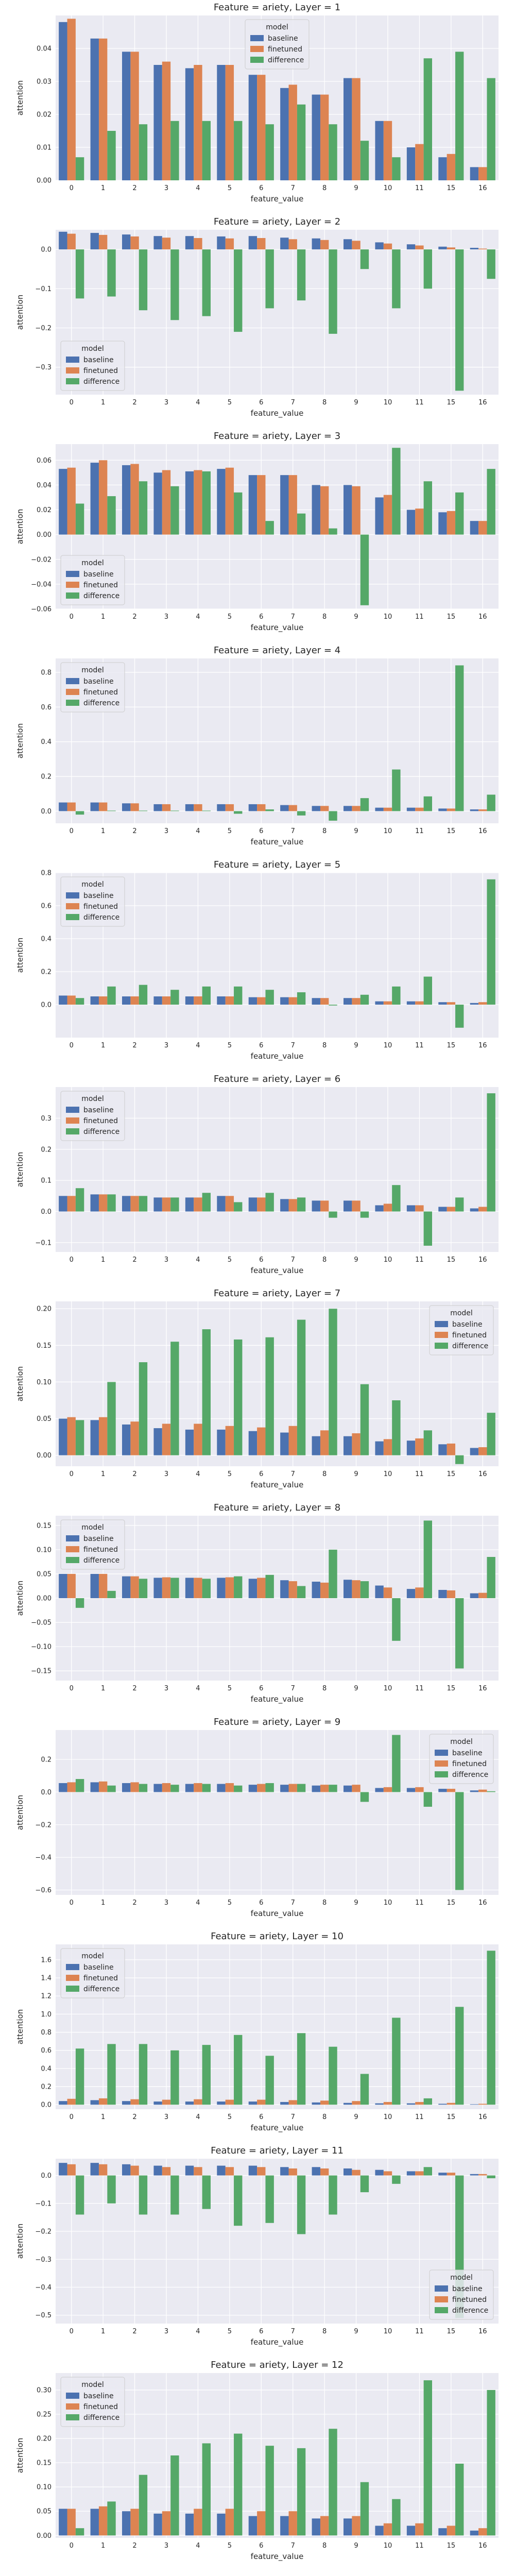 The height and width of the screenshot is (2576, 515). Describe the element at coordinates (277, 1936) in the screenshot. I see `chart-title: Feature = ariety, Layer = 10` at that location.